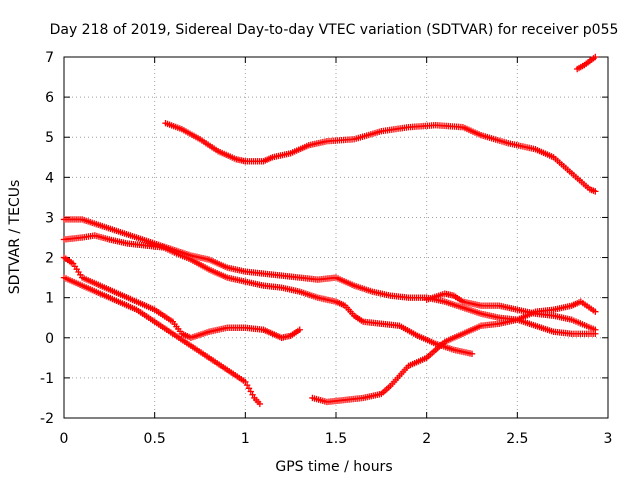 The height and width of the screenshot is (480, 640). What do you see at coordinates (608, 439) in the screenshot?
I see `x-tick-label: 3` at bounding box center [608, 439].